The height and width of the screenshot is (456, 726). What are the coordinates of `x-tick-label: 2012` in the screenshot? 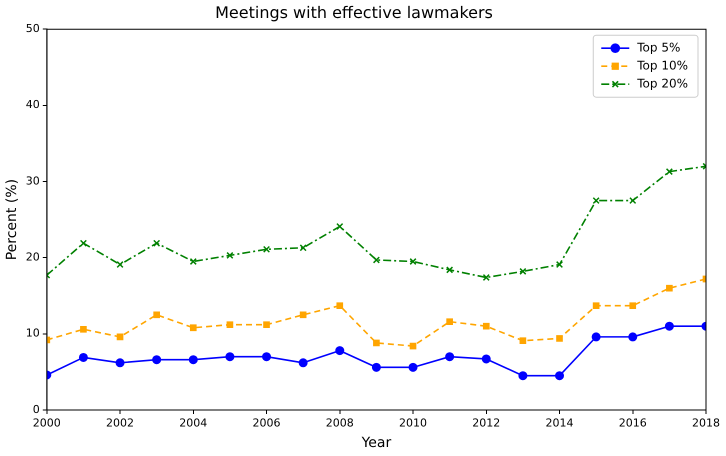 It's located at (486, 423).